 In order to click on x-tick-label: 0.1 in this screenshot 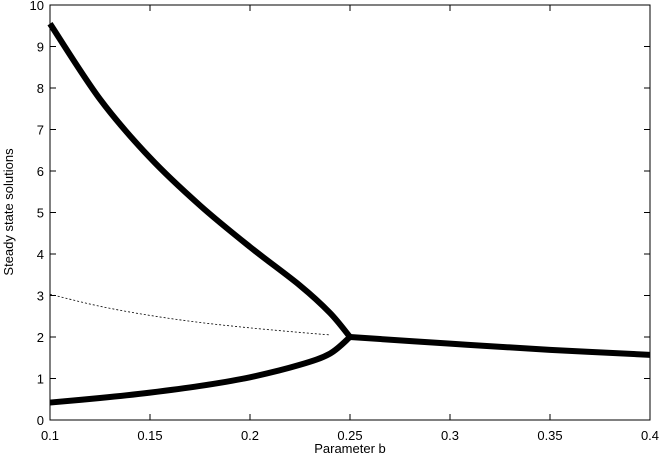, I will do `click(50, 435)`.